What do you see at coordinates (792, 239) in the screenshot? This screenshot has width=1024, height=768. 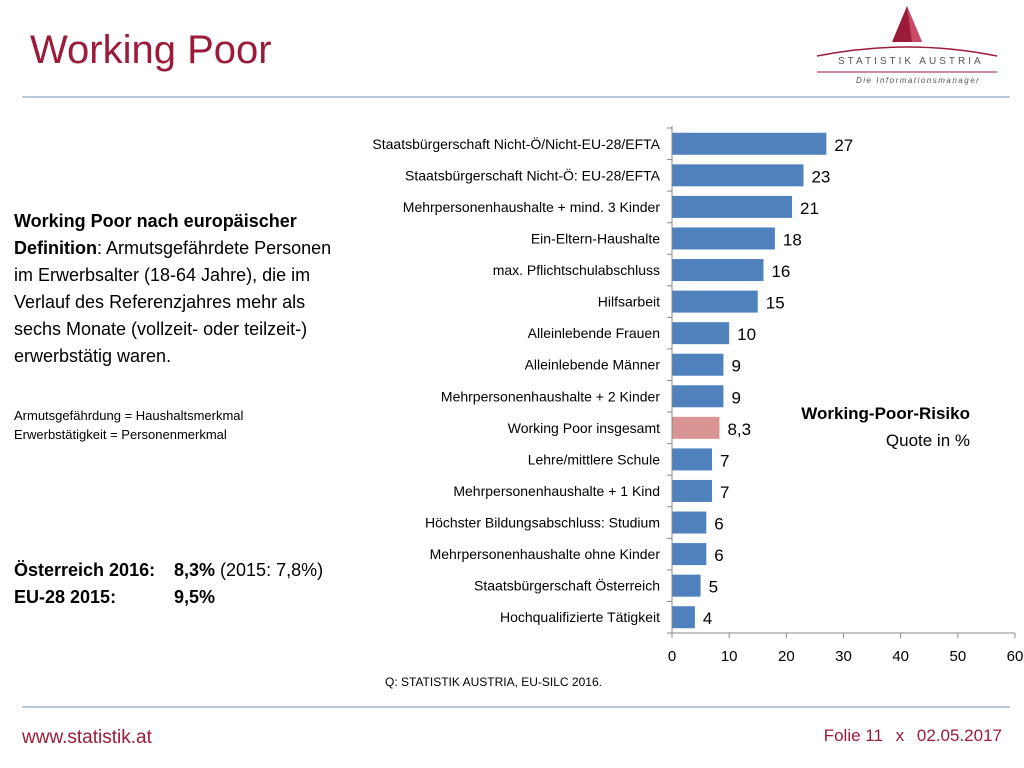 I see `data-label: 18` at bounding box center [792, 239].